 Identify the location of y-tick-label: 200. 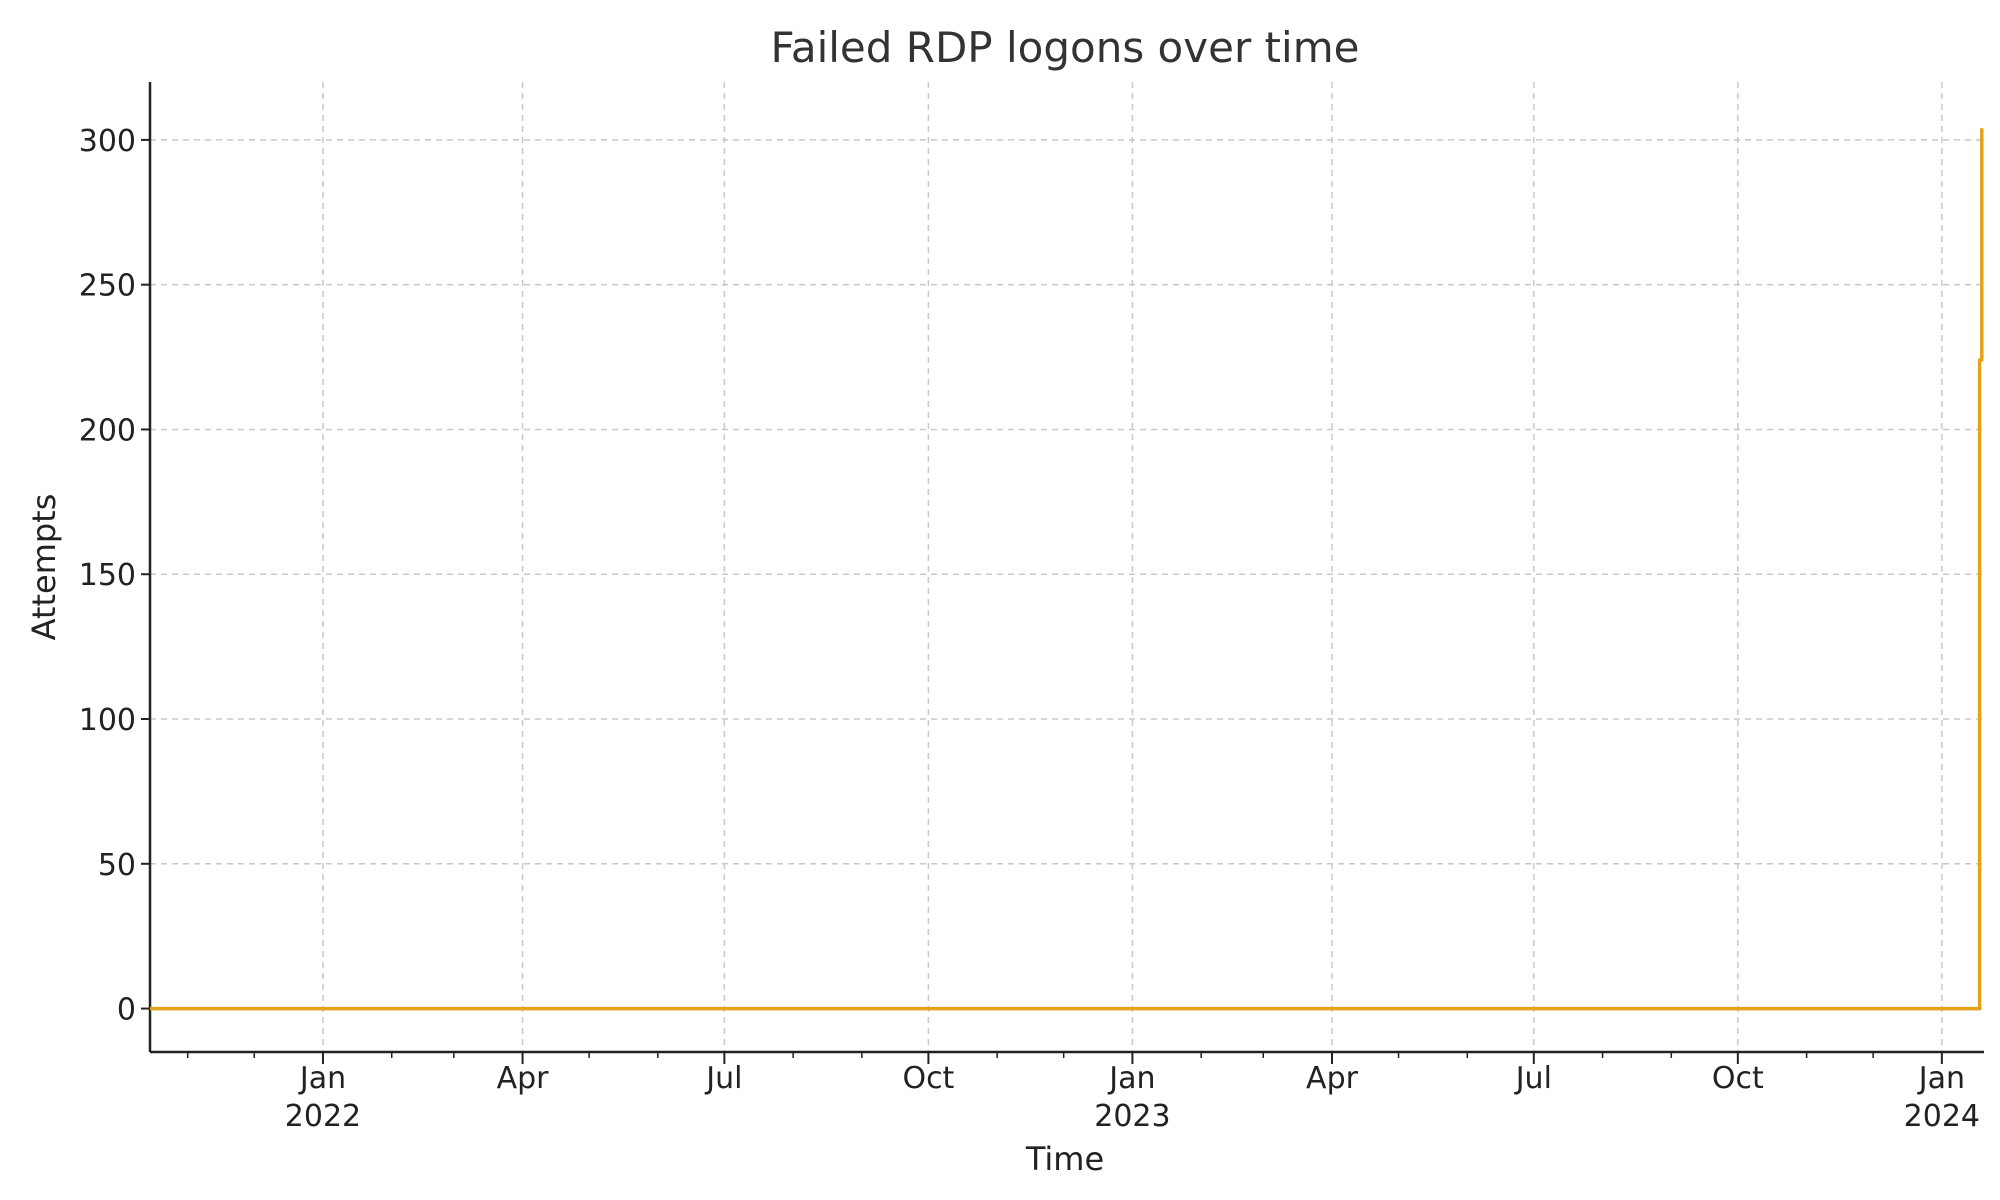
(107, 430).